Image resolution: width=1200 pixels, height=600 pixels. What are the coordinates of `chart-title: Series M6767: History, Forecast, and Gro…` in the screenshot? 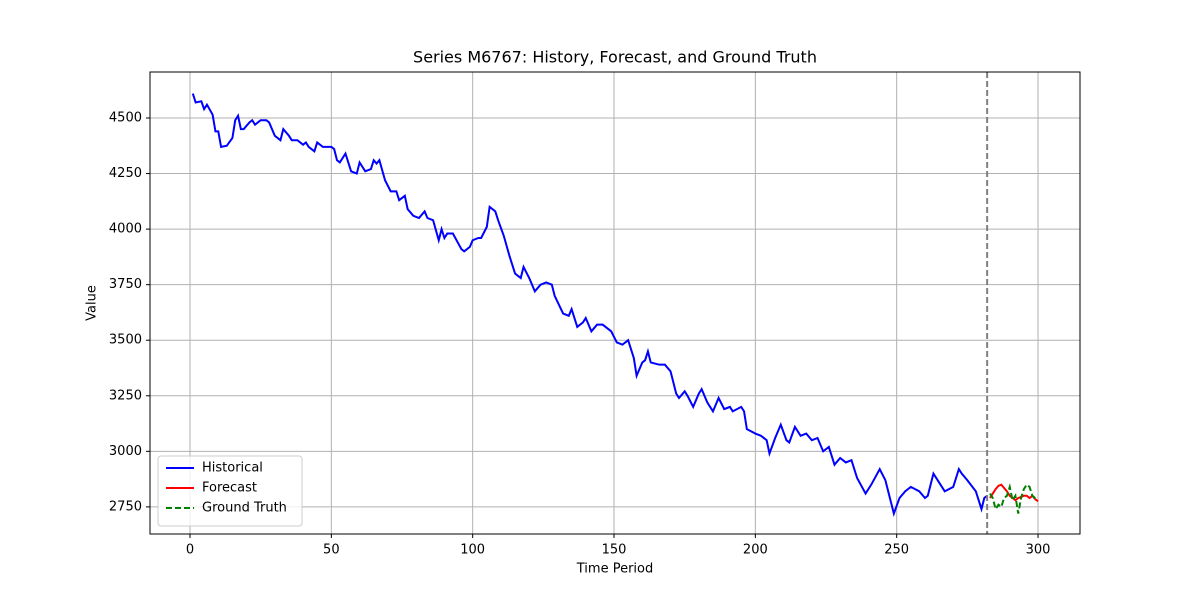 It's located at (615, 57).